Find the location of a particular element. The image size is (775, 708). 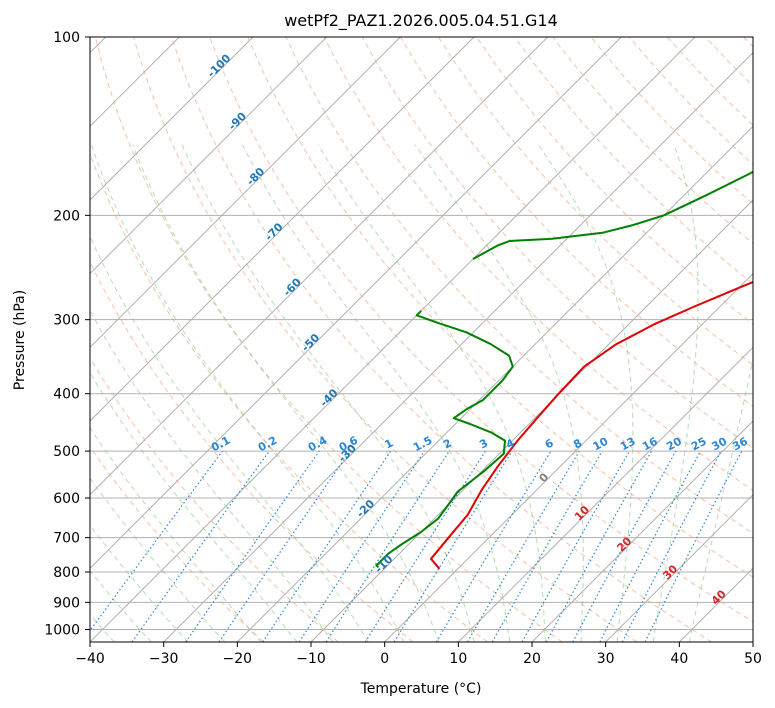

x-tick-label: −10 is located at coordinates (311, 659).